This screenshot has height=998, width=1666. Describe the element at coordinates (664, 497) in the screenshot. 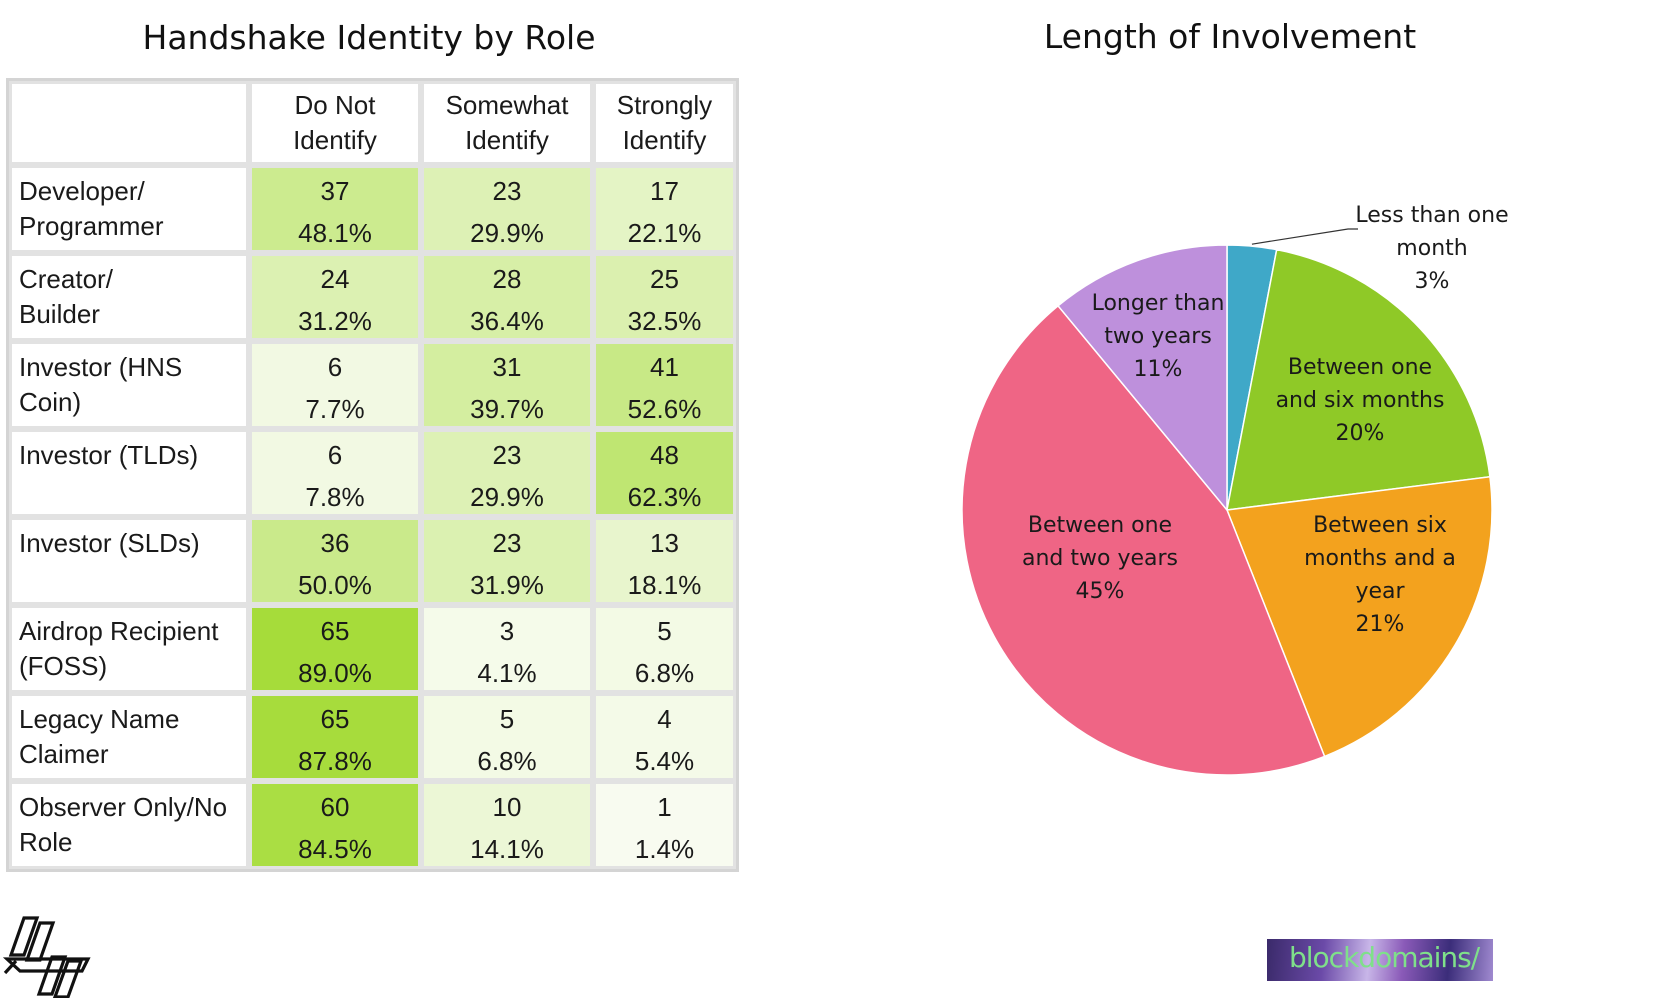

I see `cell-percent: 62.3%` at that location.